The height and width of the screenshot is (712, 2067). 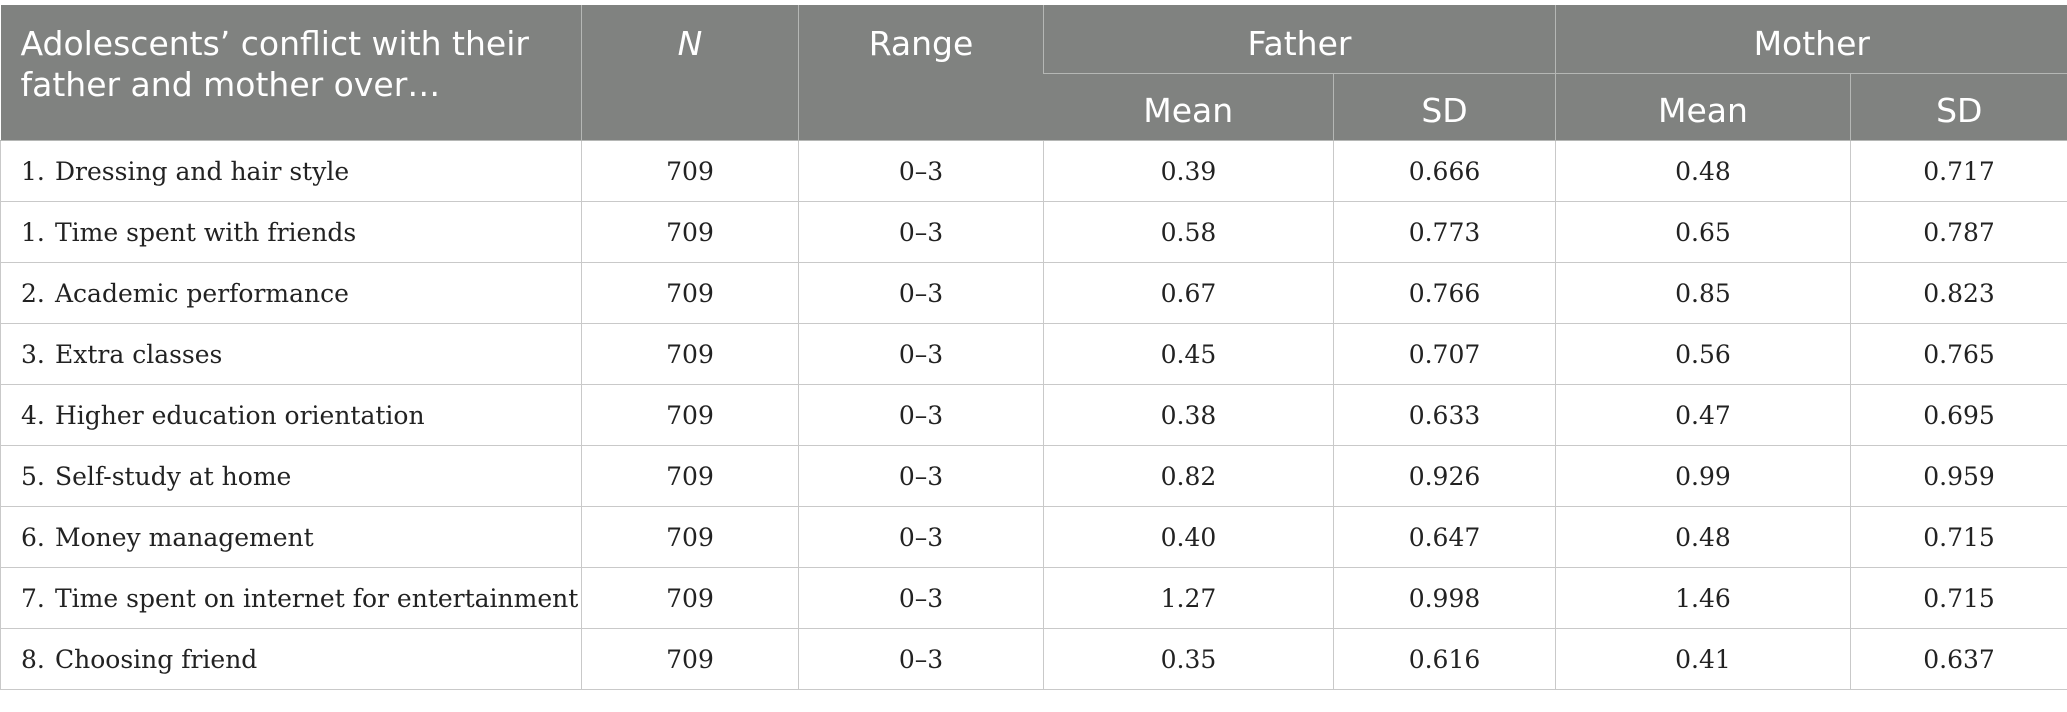 I want to click on item-number: 1., so click(x=33, y=171).